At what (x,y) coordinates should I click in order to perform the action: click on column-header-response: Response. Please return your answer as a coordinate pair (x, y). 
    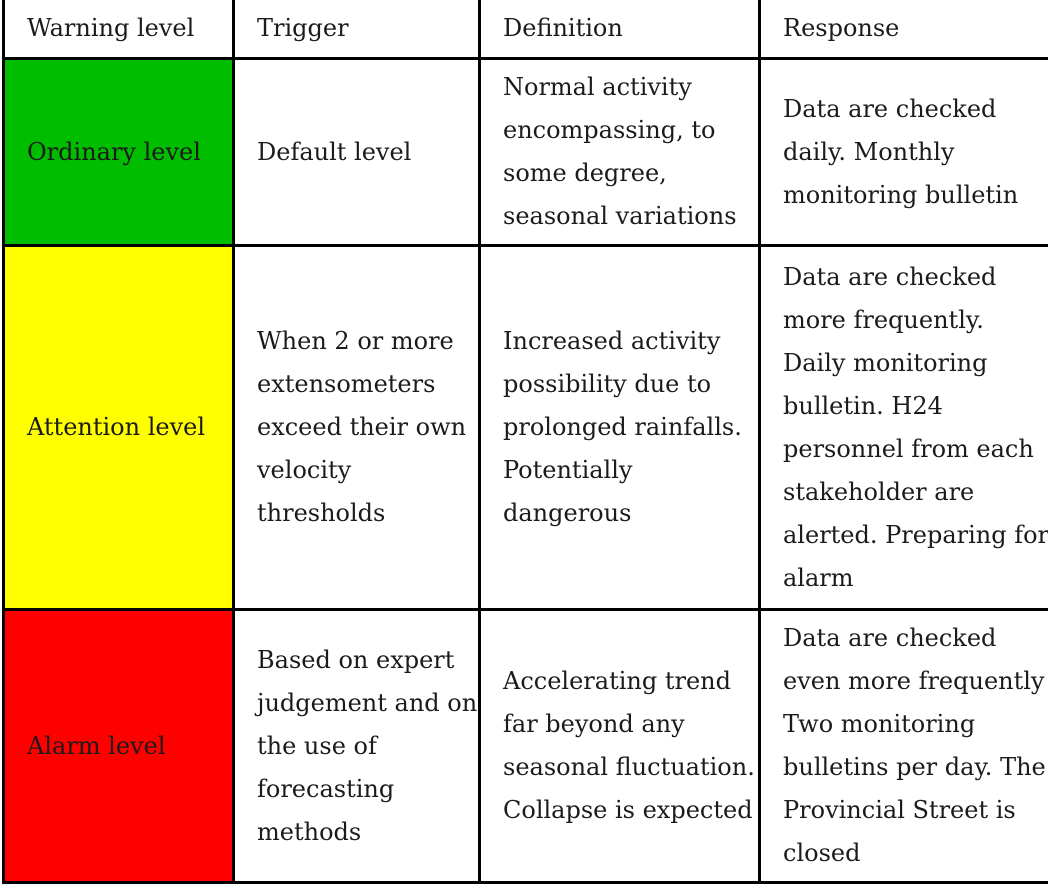
    Looking at the image, I should click on (903, 30).